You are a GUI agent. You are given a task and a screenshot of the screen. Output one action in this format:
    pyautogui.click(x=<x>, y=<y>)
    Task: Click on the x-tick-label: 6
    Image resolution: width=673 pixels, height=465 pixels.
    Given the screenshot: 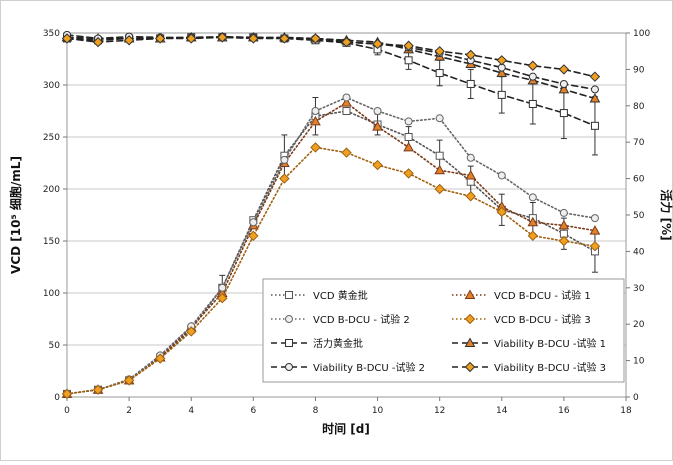 What is the action you would take?
    pyautogui.click(x=253, y=411)
    